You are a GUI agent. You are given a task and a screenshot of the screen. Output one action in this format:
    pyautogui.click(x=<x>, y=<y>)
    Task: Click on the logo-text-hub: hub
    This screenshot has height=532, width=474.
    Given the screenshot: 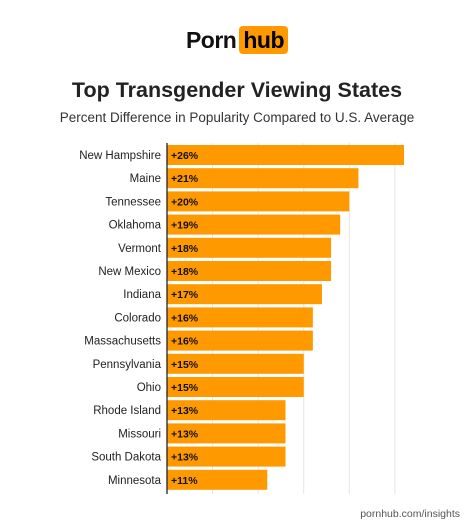 What is the action you would take?
    pyautogui.click(x=264, y=40)
    